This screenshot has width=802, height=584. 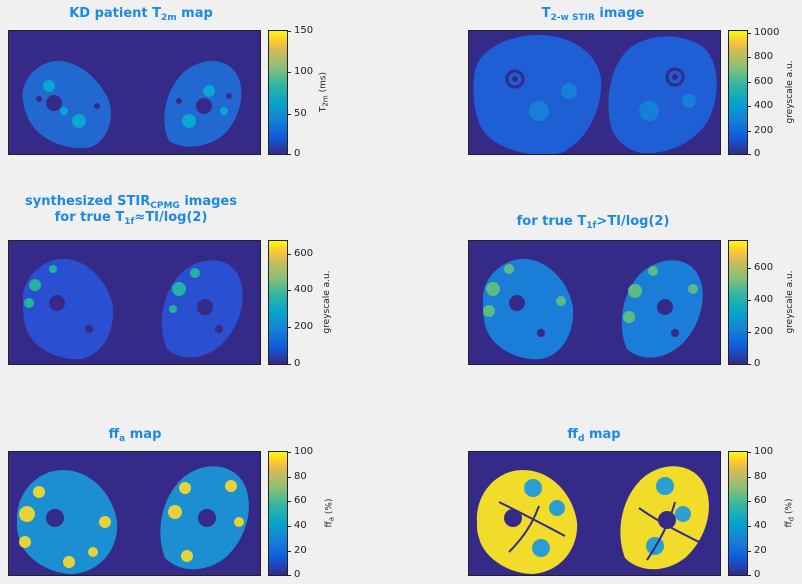 What do you see at coordinates (297, 113) in the screenshot?
I see `cbar-tick: 50` at bounding box center [297, 113].